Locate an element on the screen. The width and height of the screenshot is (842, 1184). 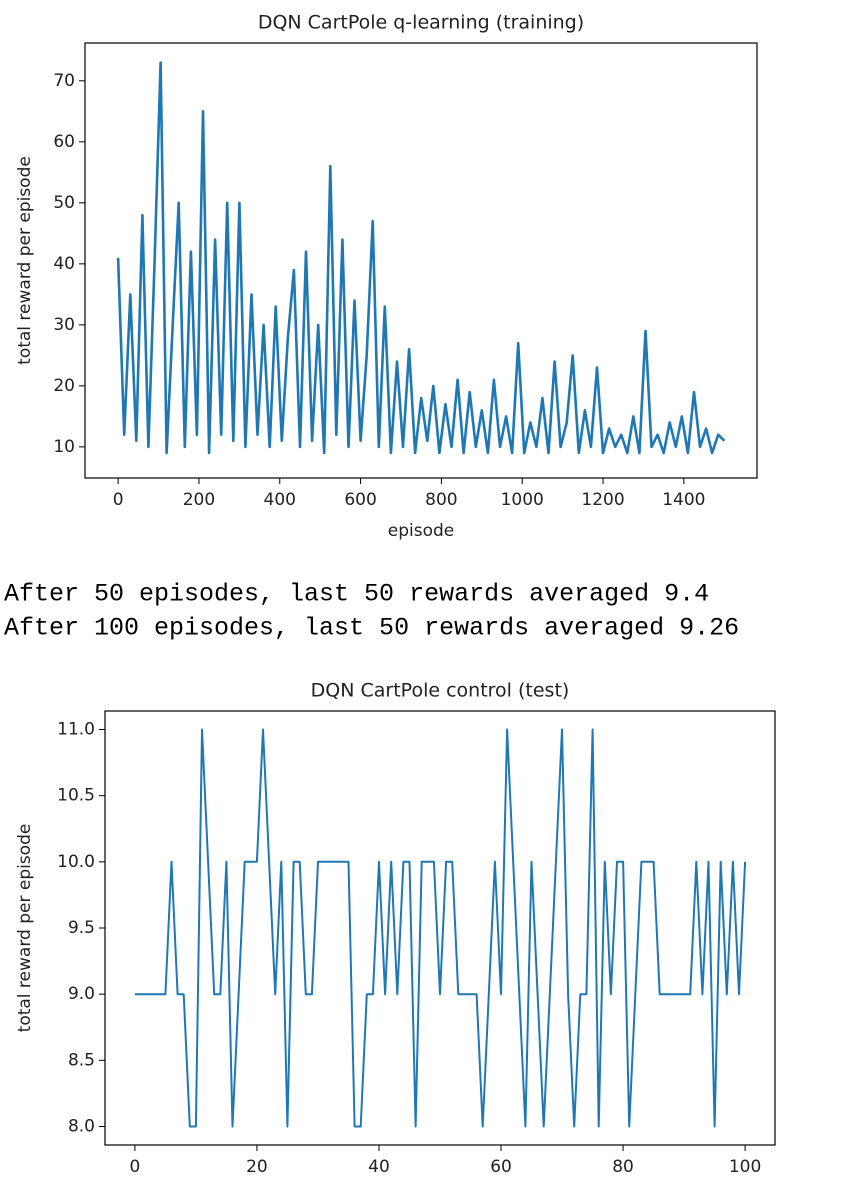
y-tick-label: 10 is located at coordinates (64, 447).